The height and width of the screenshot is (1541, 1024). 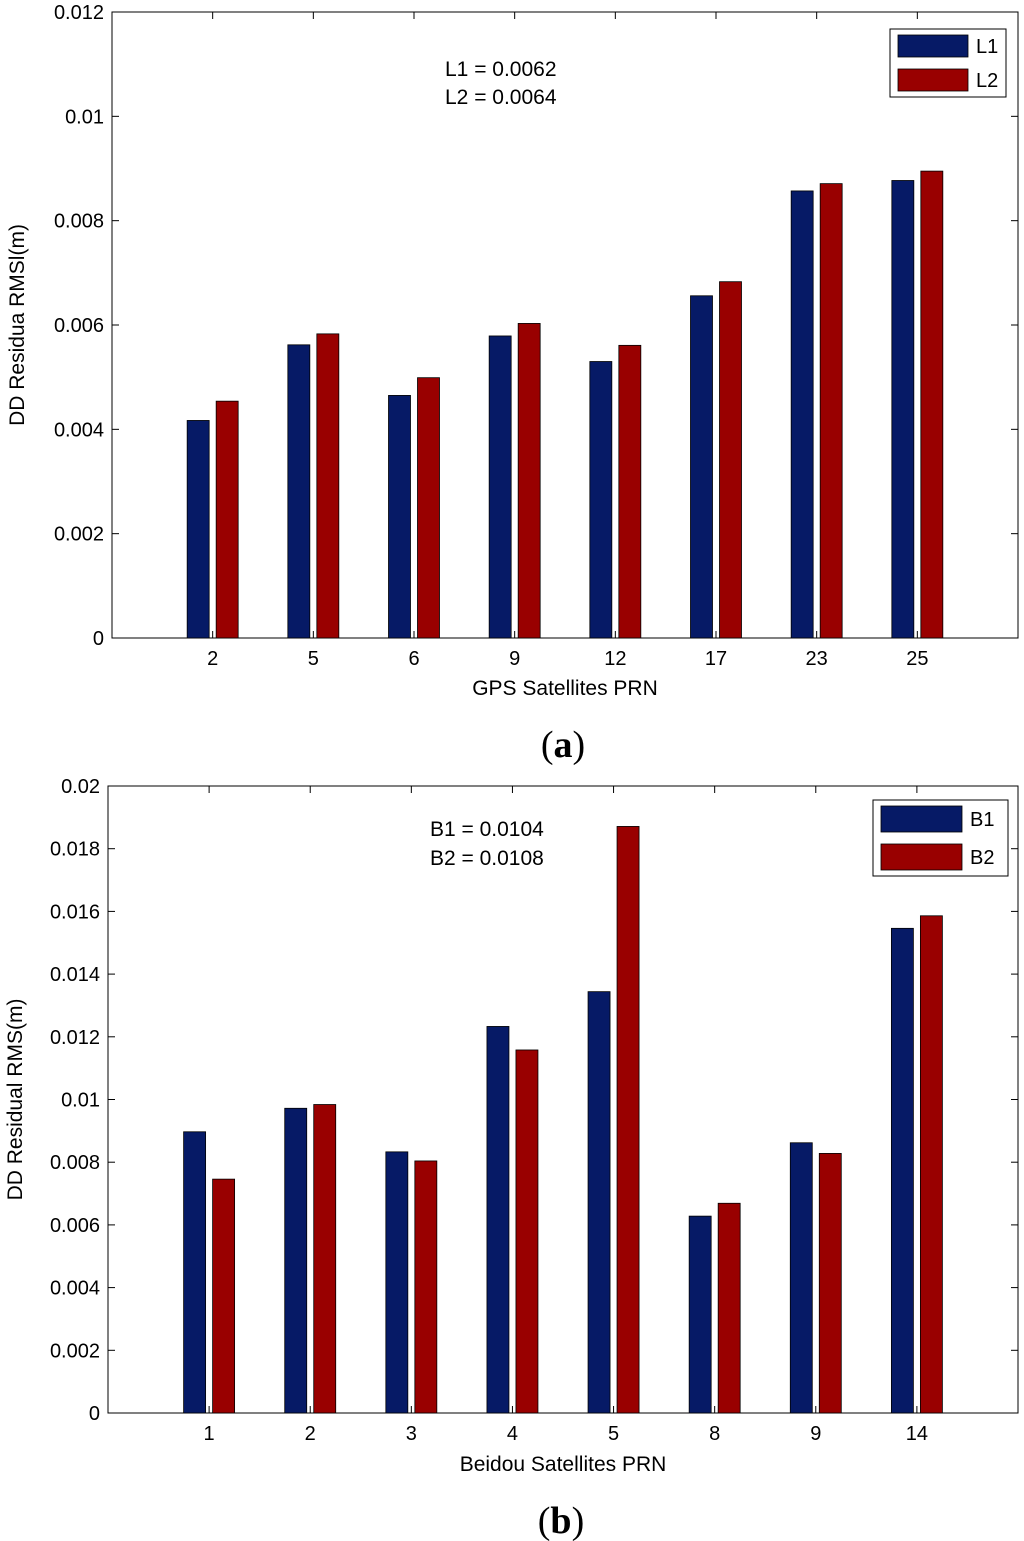 I want to click on panel-label: (a), so click(x=563, y=745).